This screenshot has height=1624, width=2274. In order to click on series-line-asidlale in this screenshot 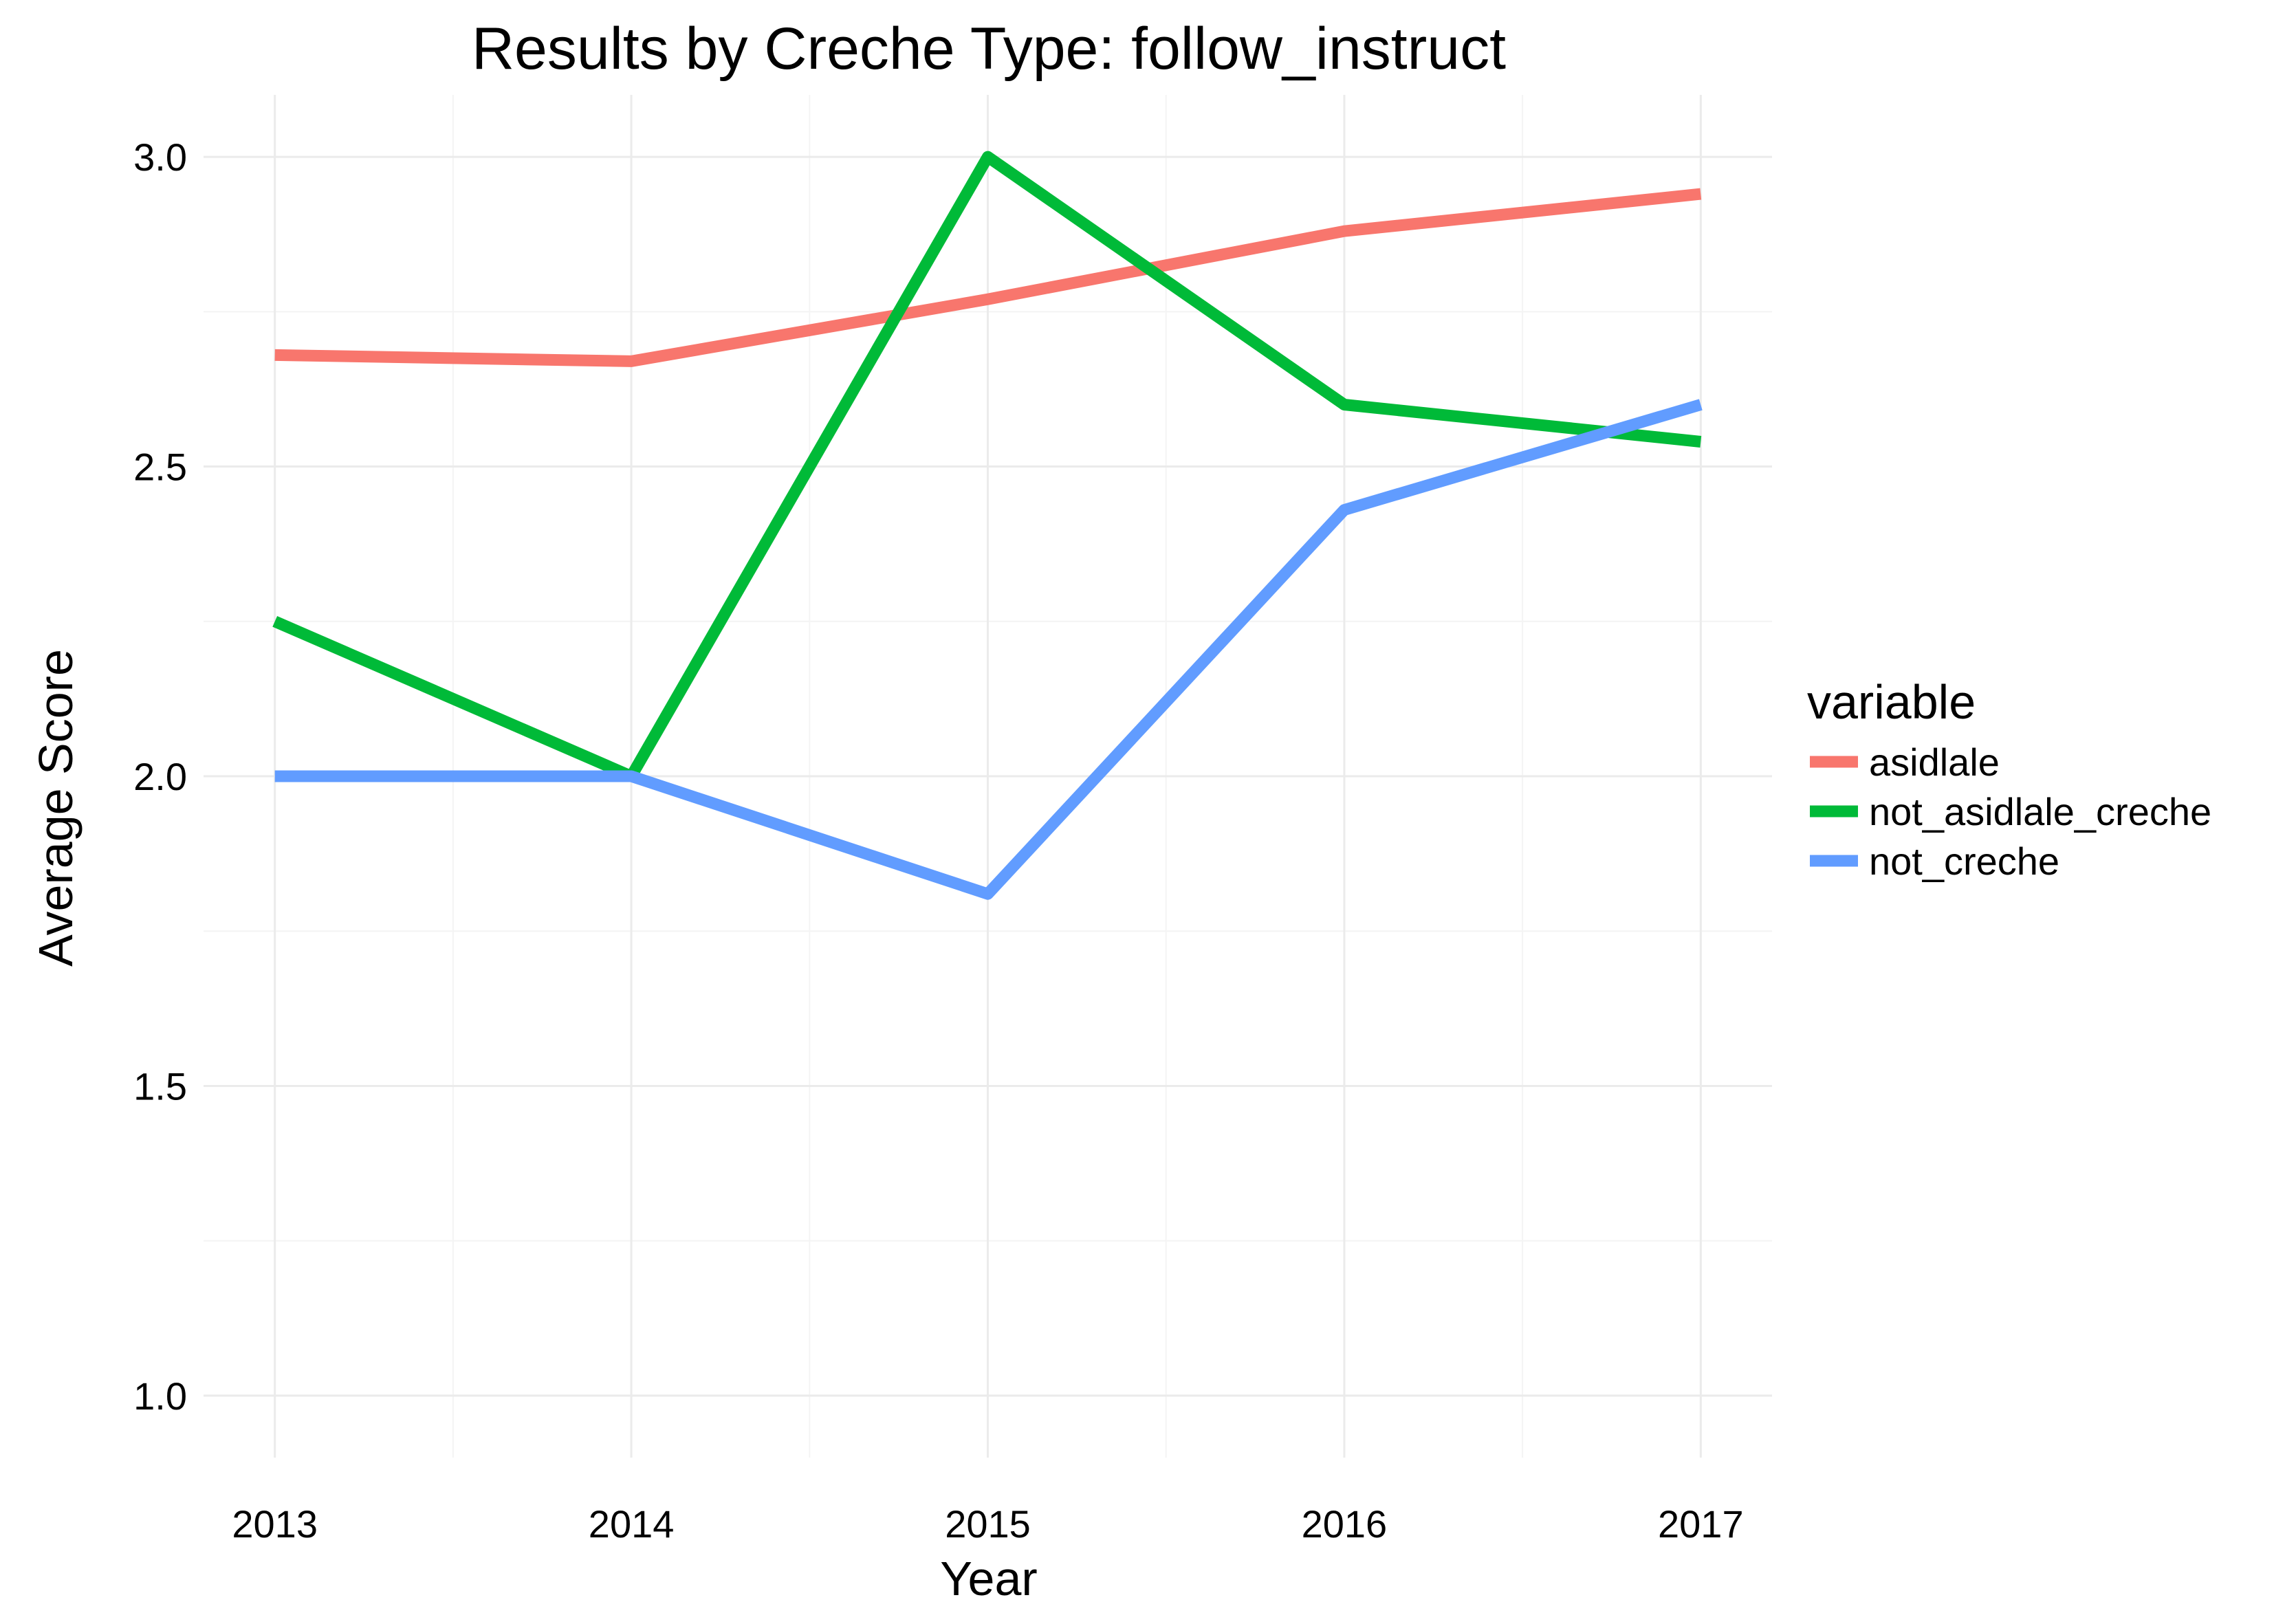, I will do `click(988, 277)`.